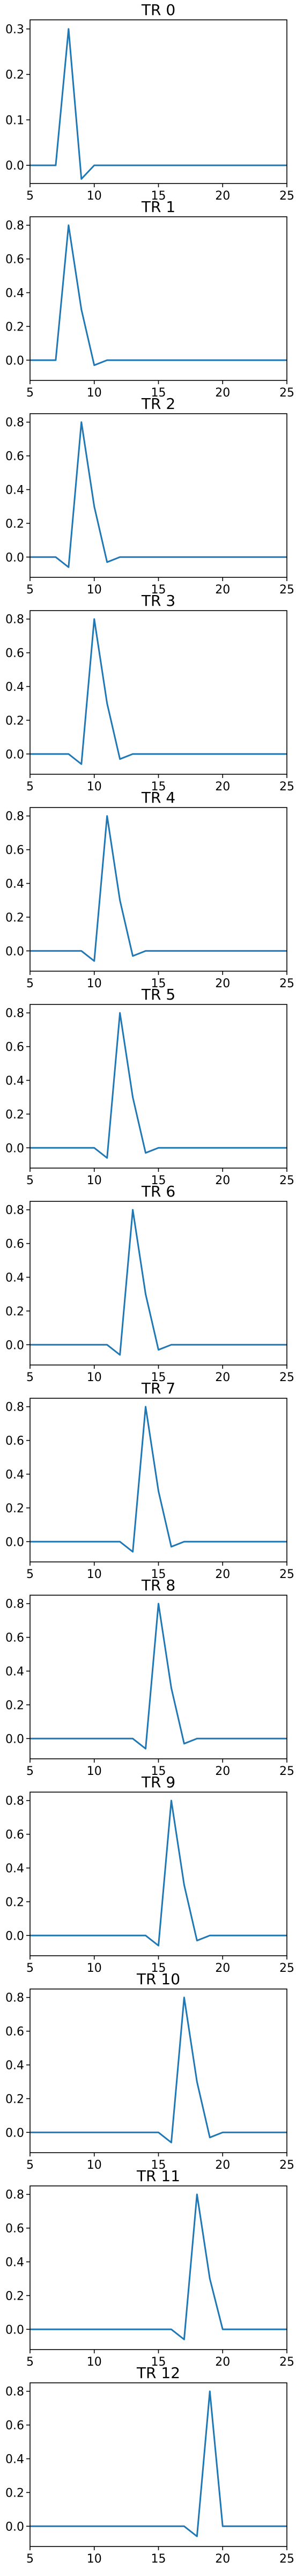  What do you see at coordinates (158, 797) in the screenshot?
I see `chart-title: TR 4` at bounding box center [158, 797].